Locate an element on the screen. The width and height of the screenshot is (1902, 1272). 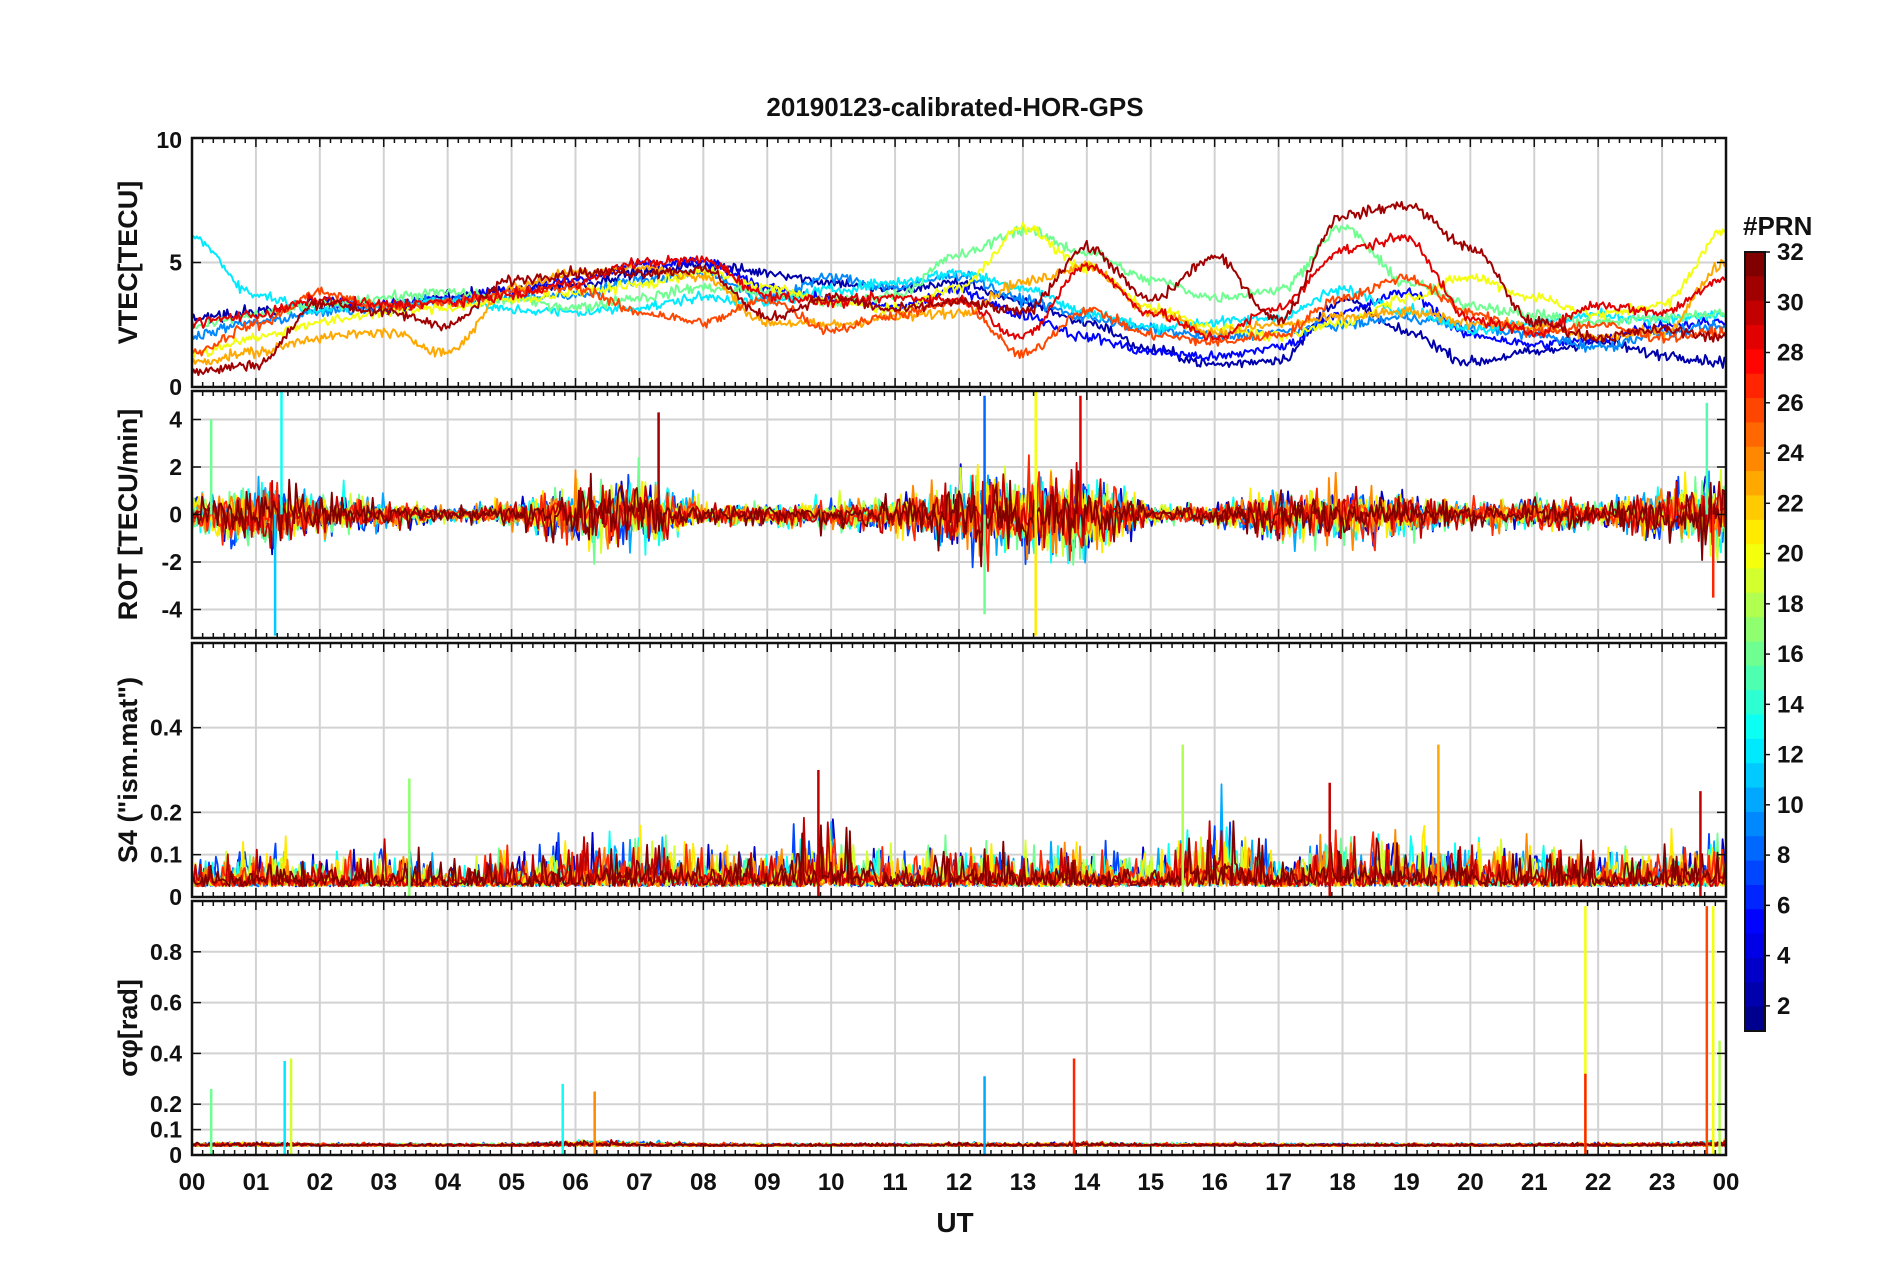
series-line-prn24 is located at coordinates (959, 858).